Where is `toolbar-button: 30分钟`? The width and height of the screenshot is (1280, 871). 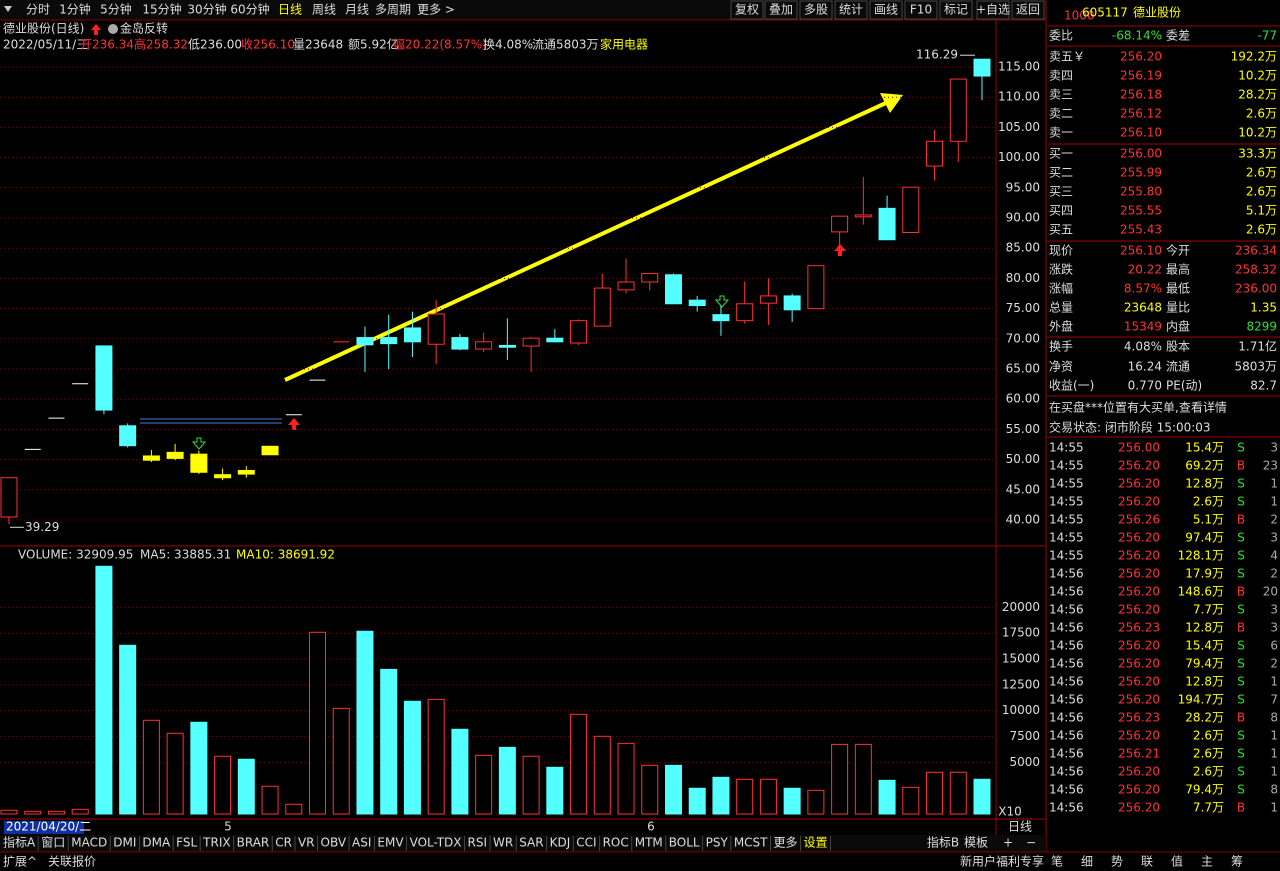
toolbar-button: 30分钟 is located at coordinates (206, 9).